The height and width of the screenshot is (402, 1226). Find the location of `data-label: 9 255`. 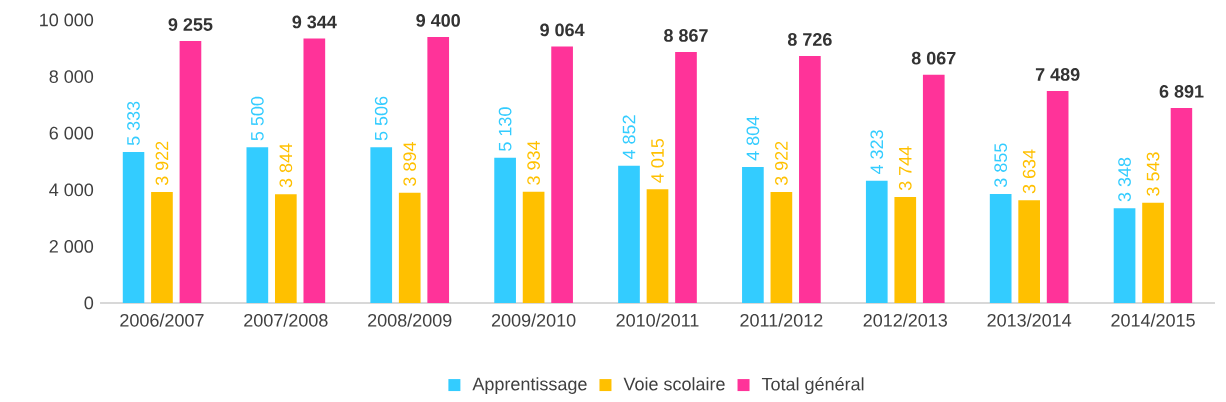

data-label: 9 255 is located at coordinates (190, 24).